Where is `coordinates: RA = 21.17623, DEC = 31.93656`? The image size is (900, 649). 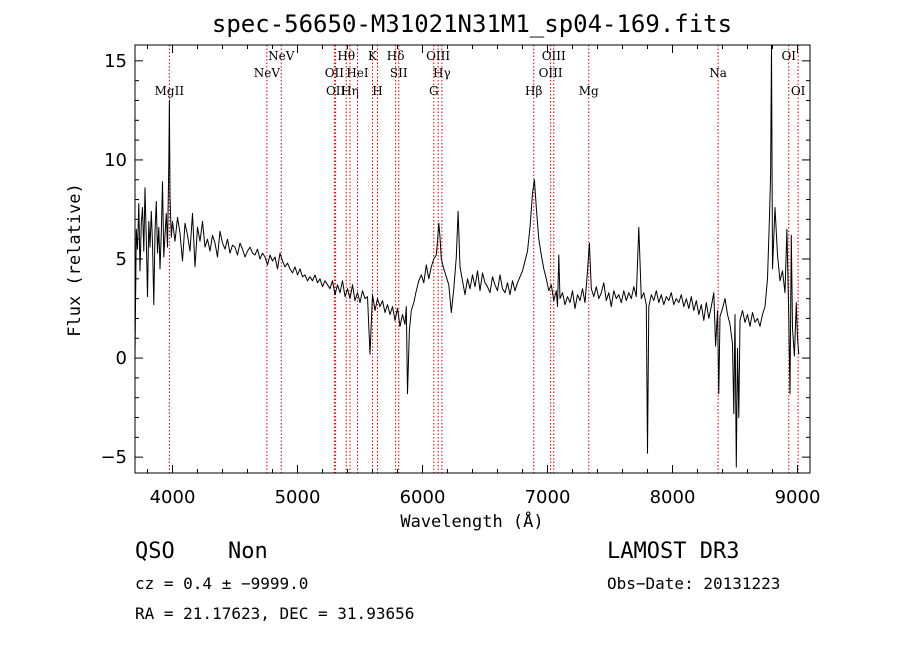
coordinates: RA = 21.17623, DEC = 31.93656 is located at coordinates (274, 613).